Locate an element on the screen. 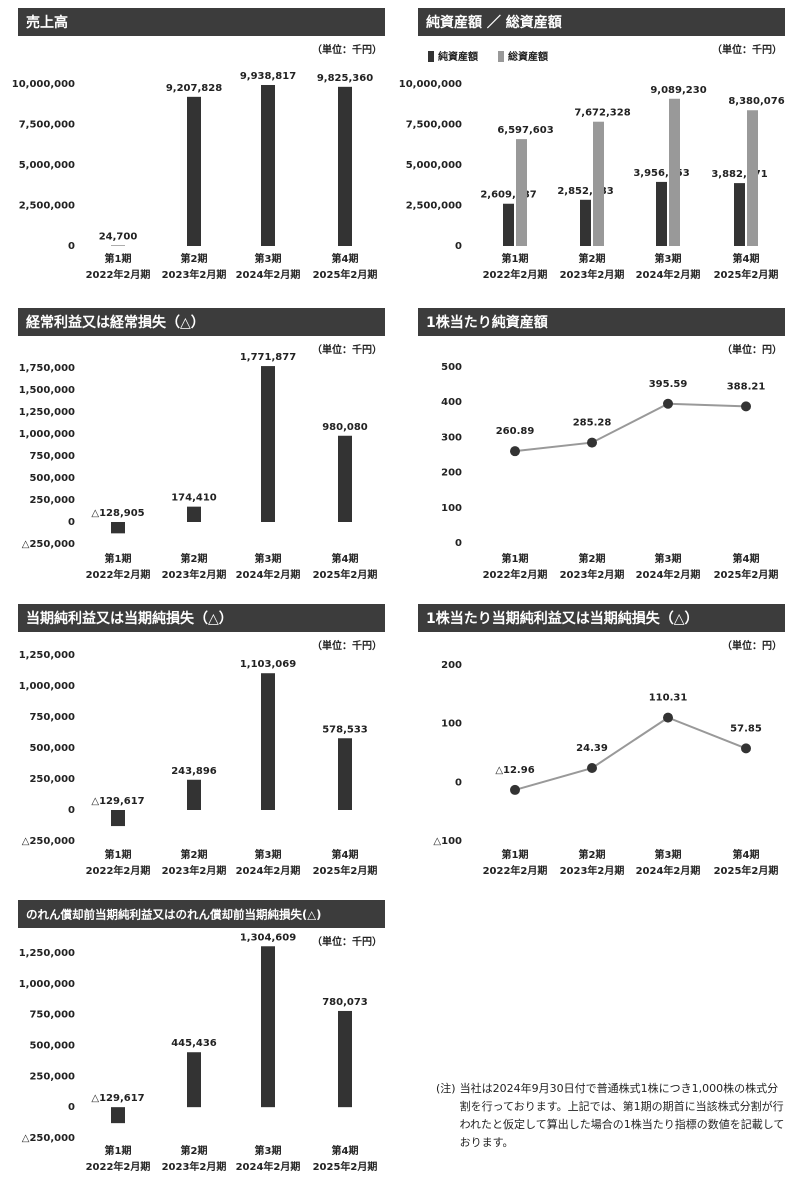 The width and height of the screenshot is (800, 1191). value-label: 445,436 is located at coordinates (194, 1043).